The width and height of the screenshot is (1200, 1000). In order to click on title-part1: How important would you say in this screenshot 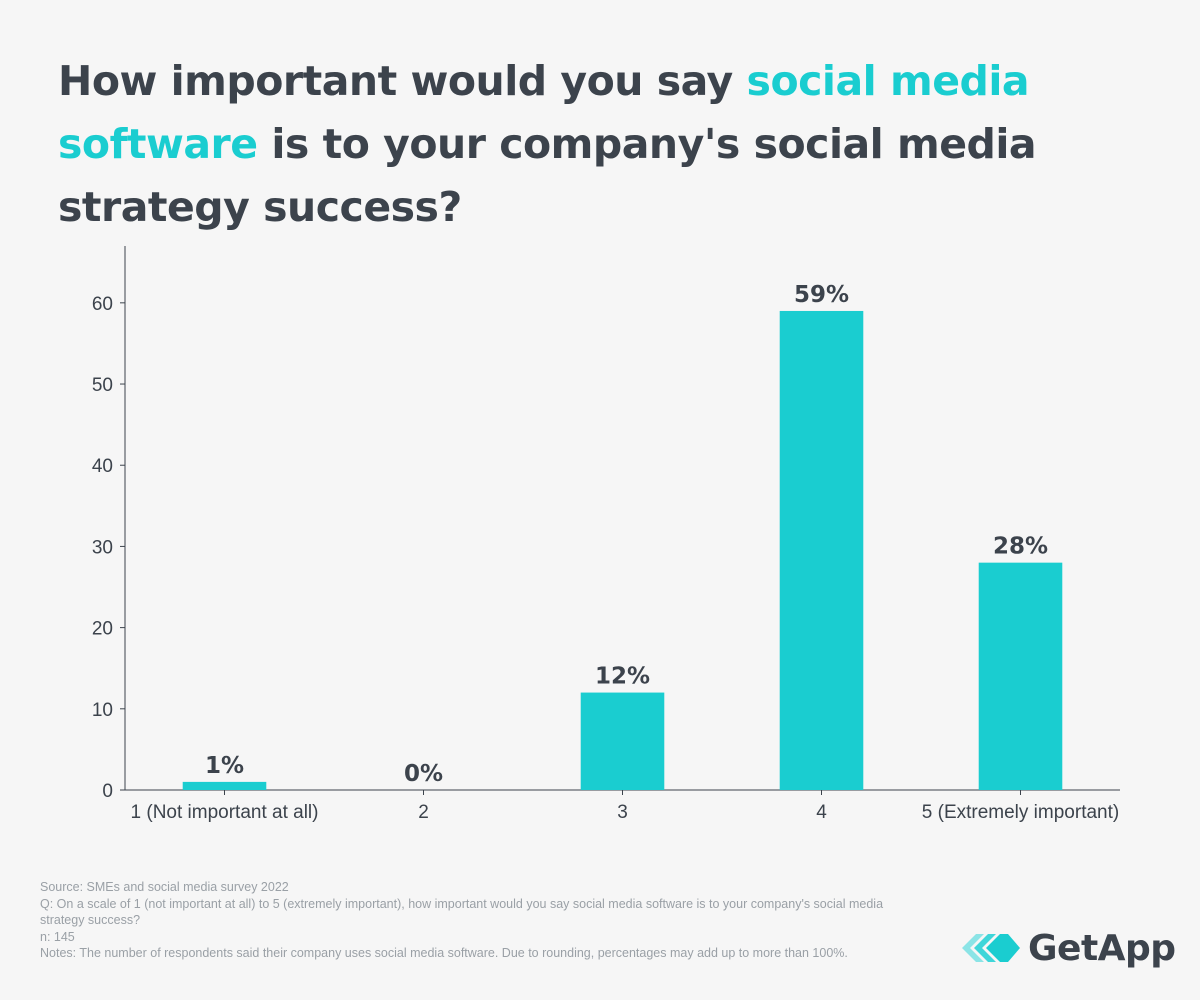, I will do `click(402, 81)`.